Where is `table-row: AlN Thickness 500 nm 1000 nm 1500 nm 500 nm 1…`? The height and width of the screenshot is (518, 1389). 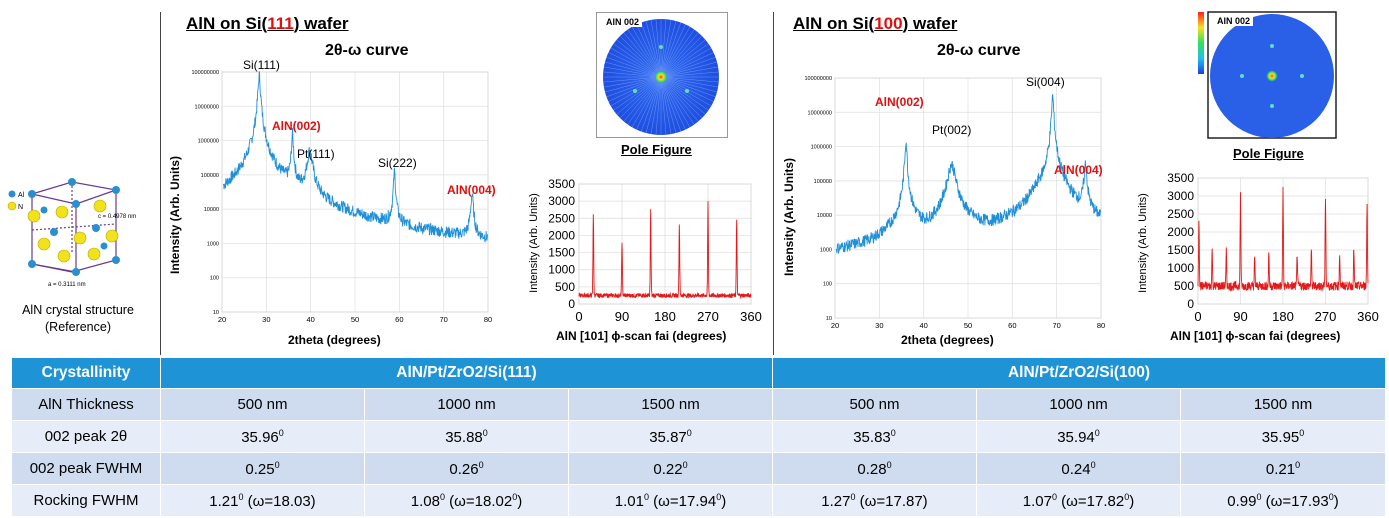 table-row: AlN Thickness 500 nm 1000 nm 1500 nm 500 nm 1… is located at coordinates (699, 404).